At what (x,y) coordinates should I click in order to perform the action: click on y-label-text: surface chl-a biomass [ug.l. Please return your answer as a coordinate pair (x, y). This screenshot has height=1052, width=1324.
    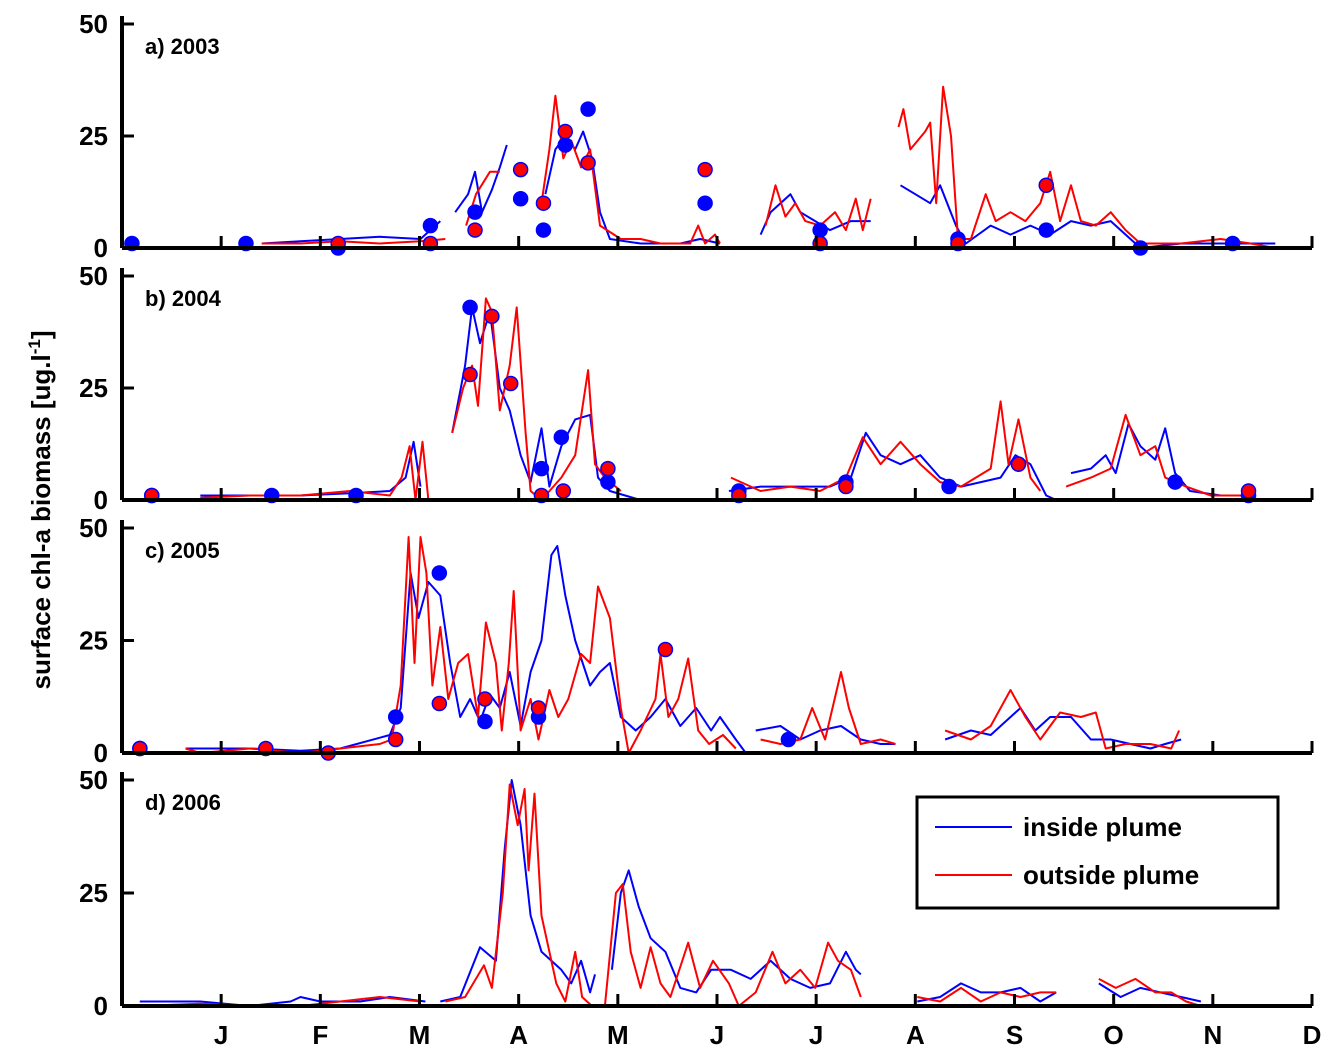
    Looking at the image, I should click on (41, 521).